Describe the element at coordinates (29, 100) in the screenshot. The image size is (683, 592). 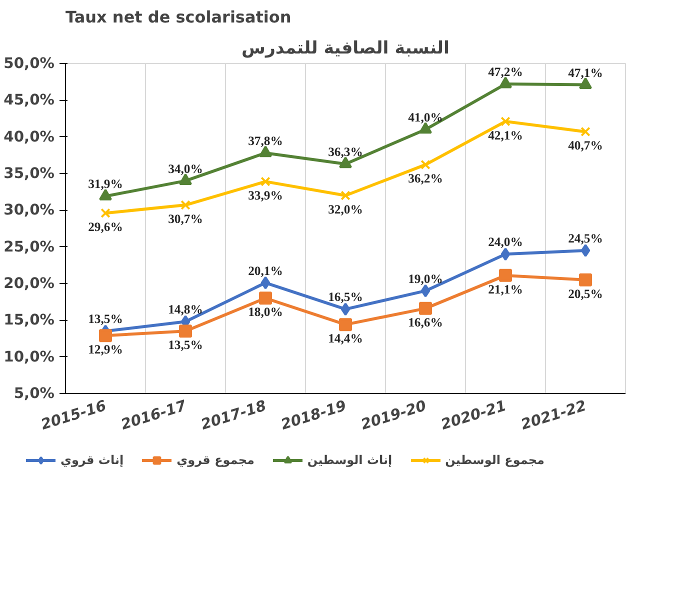
I see `y-tick-label: 45,0%` at that location.